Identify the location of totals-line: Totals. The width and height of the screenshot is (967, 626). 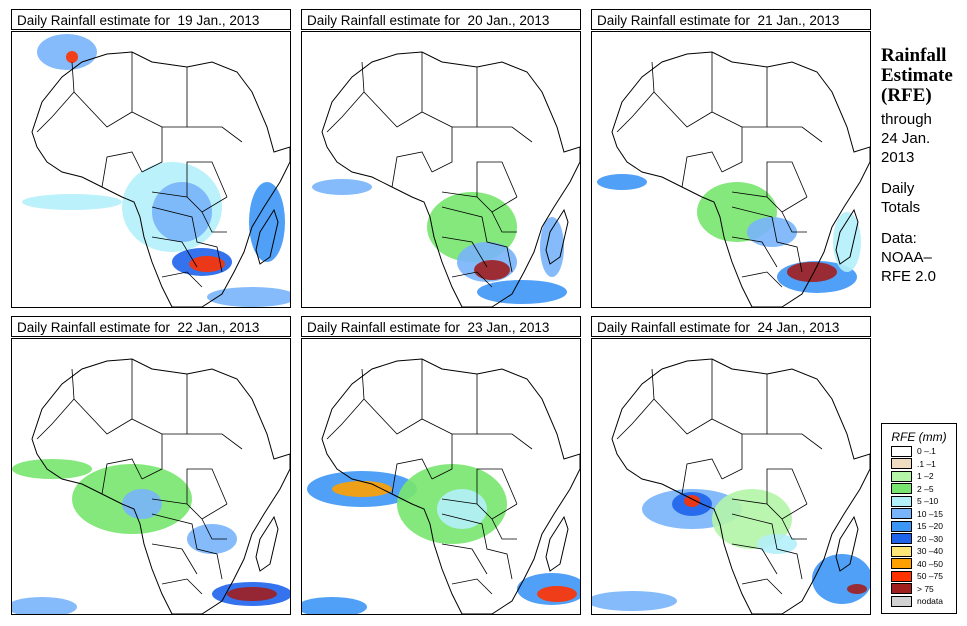
(901, 207).